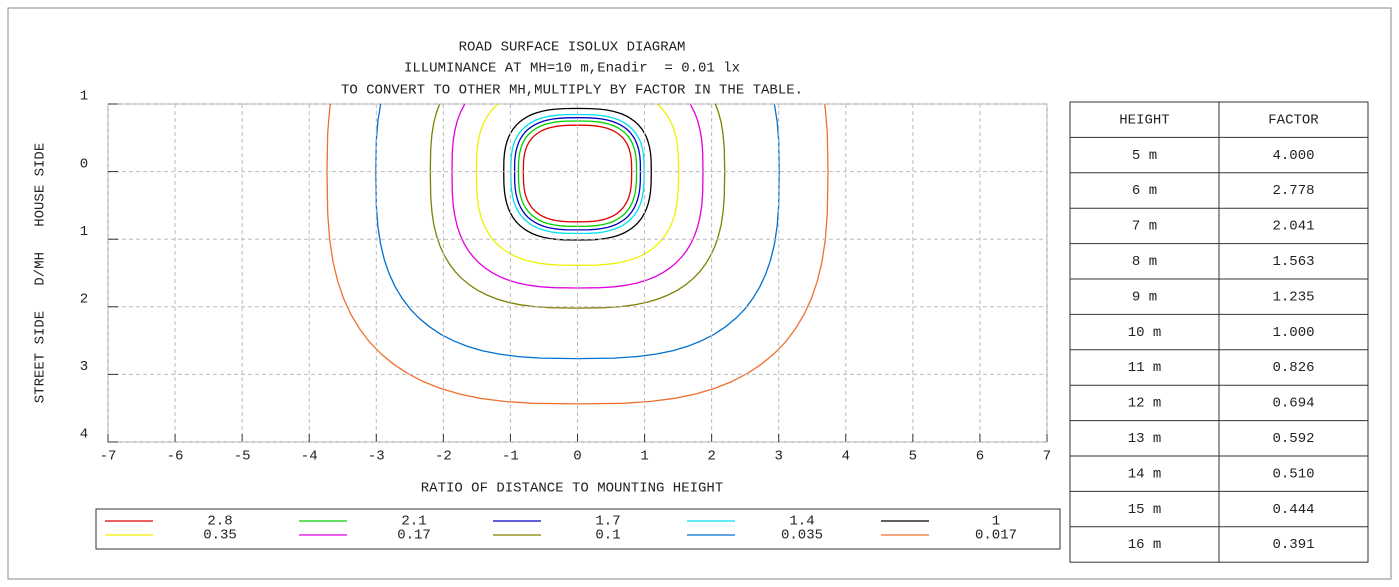 This screenshot has width=1399, height=587. I want to click on legend-label: 0.035, so click(802, 536).